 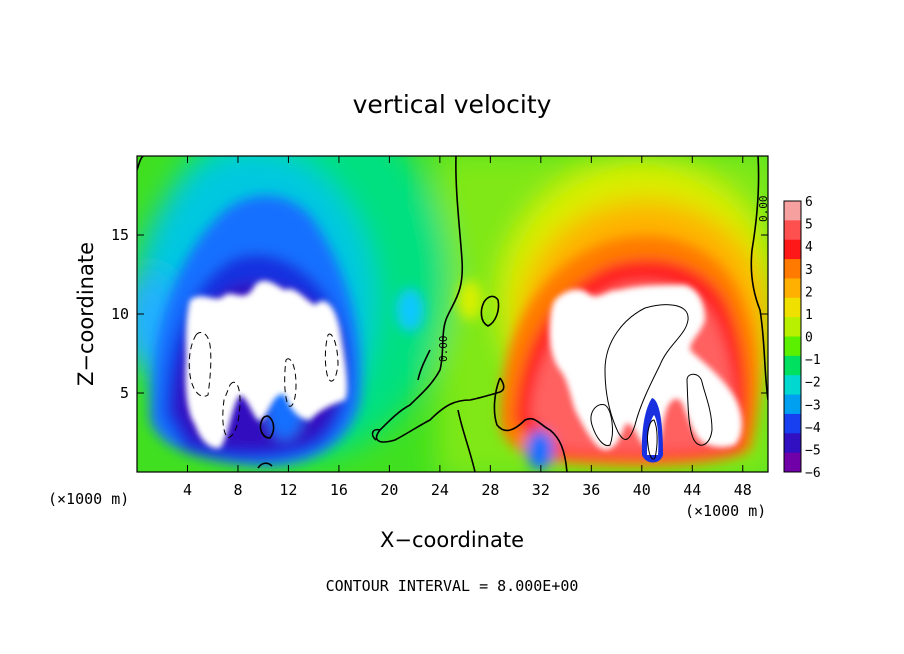 I want to click on x-tick-label: 24, so click(x=440, y=490).